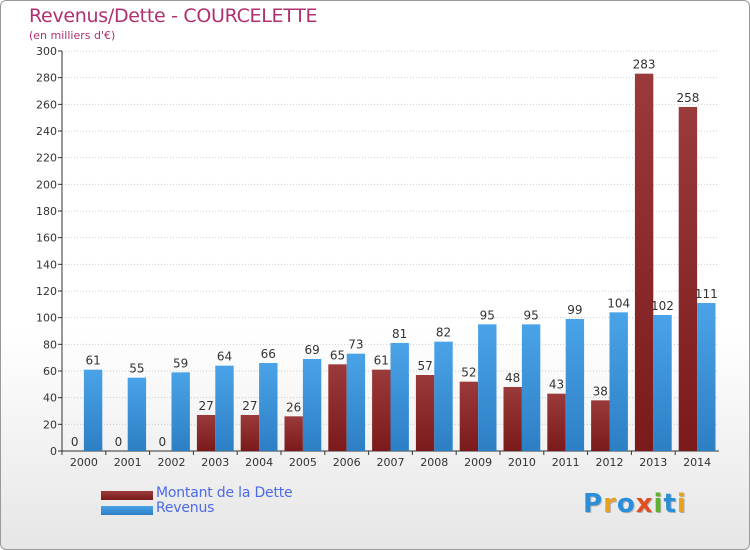 This screenshot has height=550, width=750. Describe the element at coordinates (127, 495) in the screenshot. I see `legend-swatch-debt` at that location.